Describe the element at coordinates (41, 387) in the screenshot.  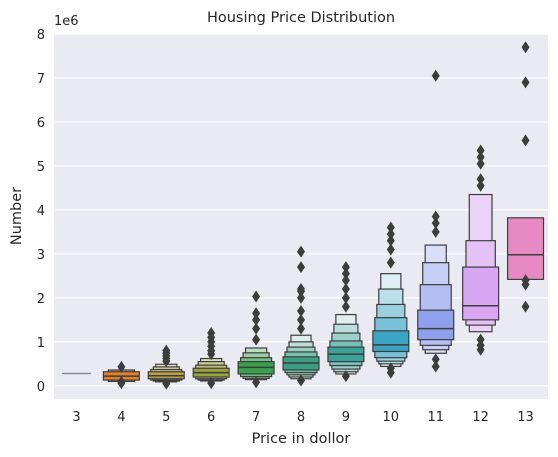
I see `y-tick-label: 0` at that location.